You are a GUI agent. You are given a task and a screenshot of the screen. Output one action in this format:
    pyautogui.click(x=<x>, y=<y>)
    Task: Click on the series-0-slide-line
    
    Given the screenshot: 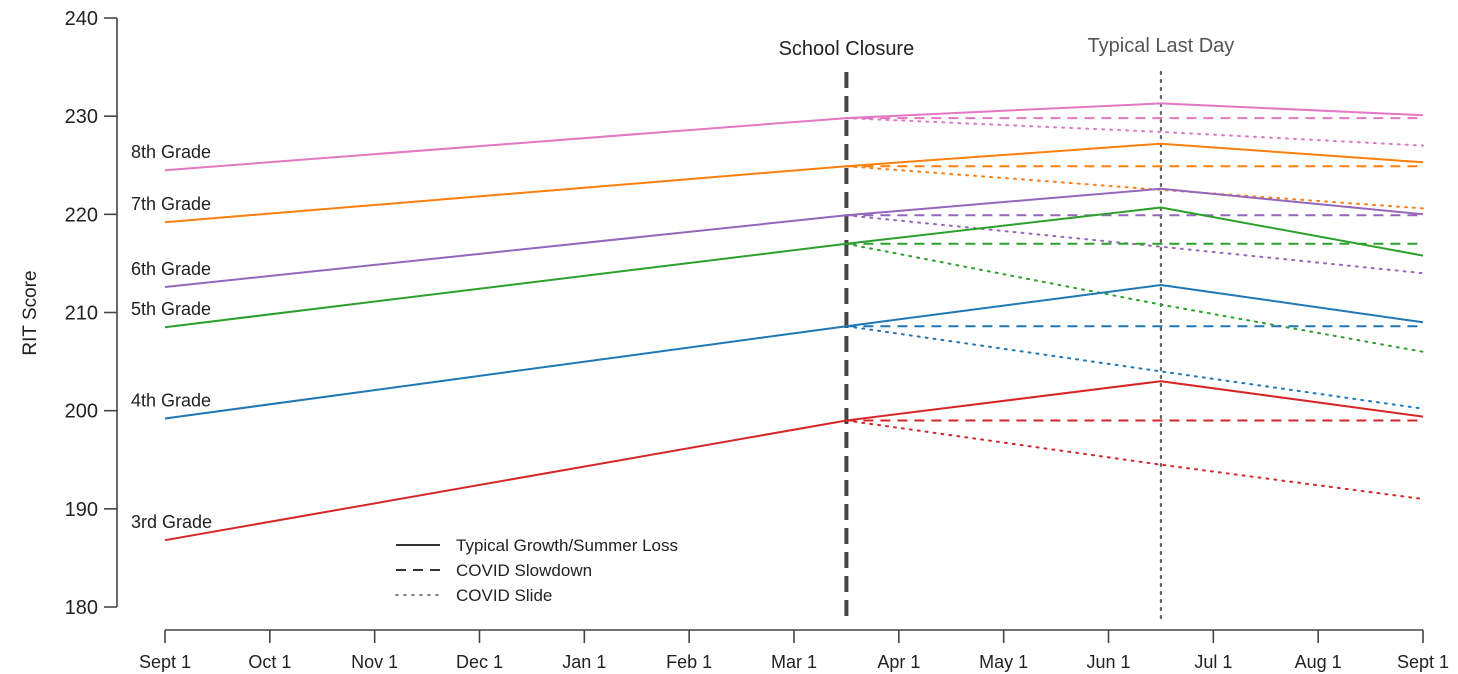 What is the action you would take?
    pyautogui.click(x=1134, y=132)
    